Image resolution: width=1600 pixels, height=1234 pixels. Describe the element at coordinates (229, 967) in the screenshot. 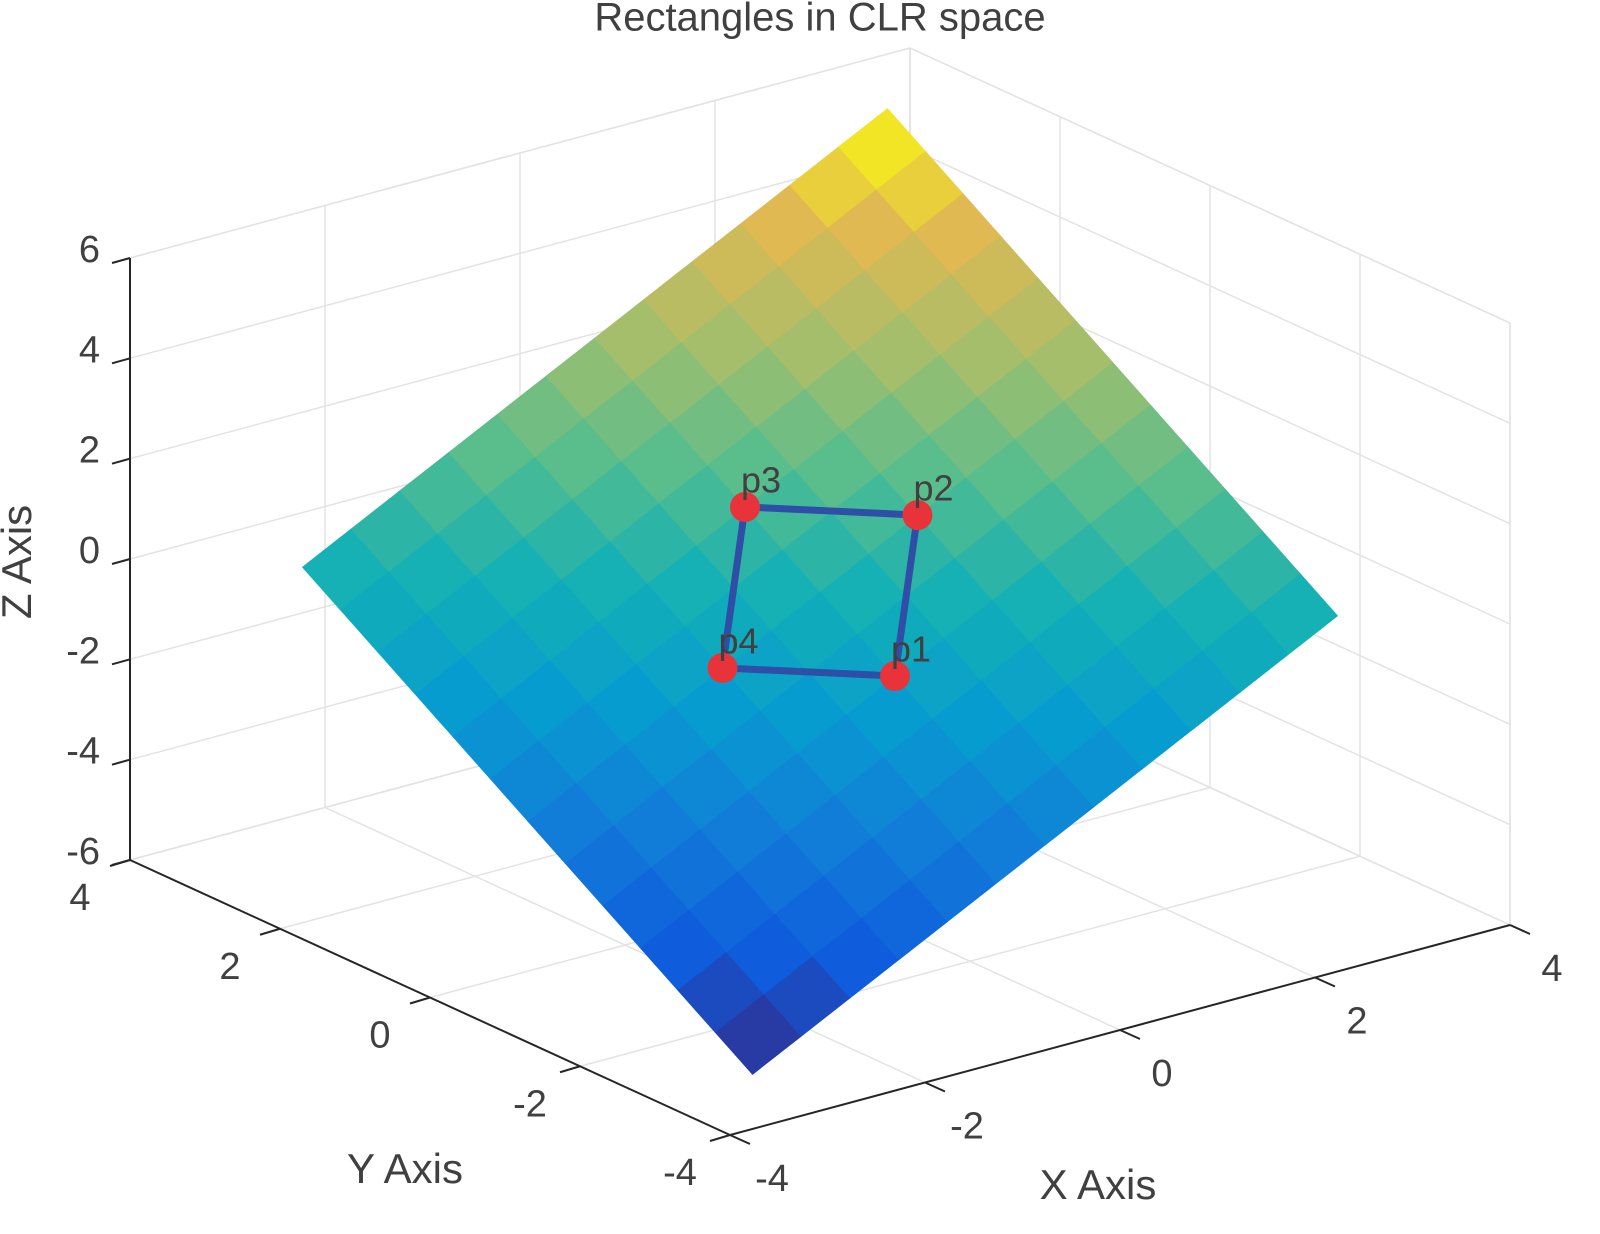

I see `y-tick-label: 2` at that location.